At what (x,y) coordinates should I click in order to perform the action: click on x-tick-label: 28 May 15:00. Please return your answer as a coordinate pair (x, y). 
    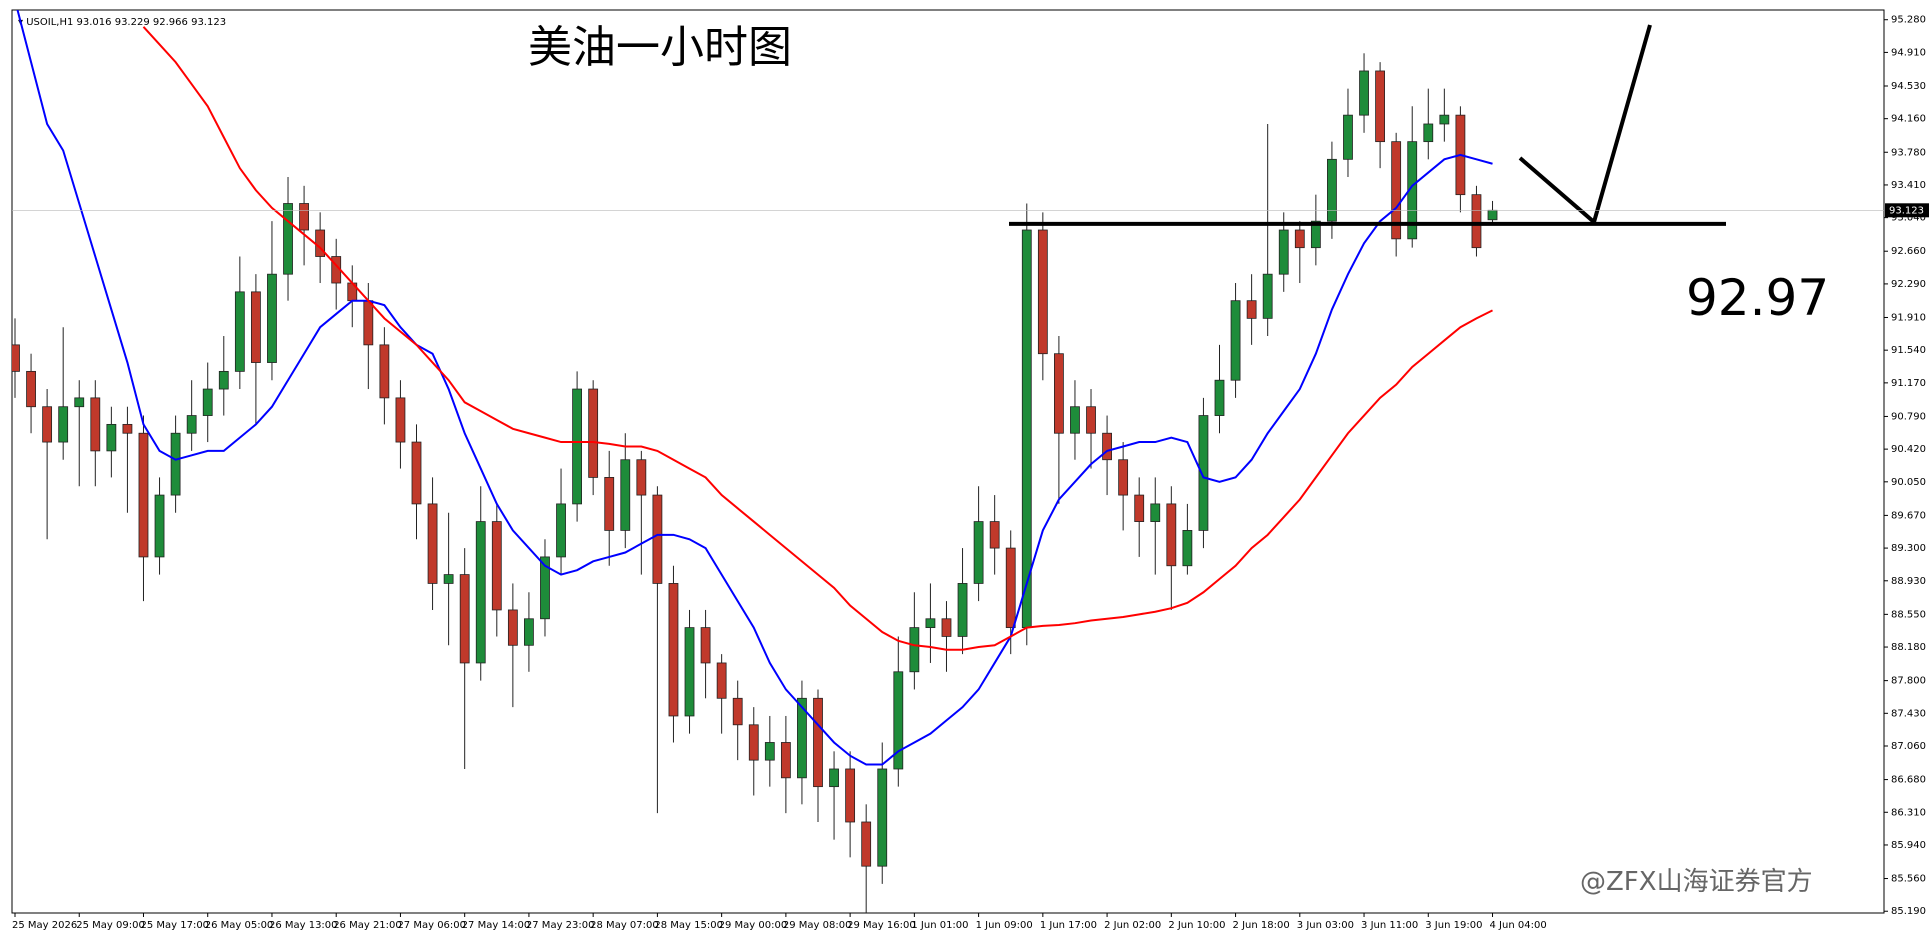
    Looking at the image, I should click on (688, 925).